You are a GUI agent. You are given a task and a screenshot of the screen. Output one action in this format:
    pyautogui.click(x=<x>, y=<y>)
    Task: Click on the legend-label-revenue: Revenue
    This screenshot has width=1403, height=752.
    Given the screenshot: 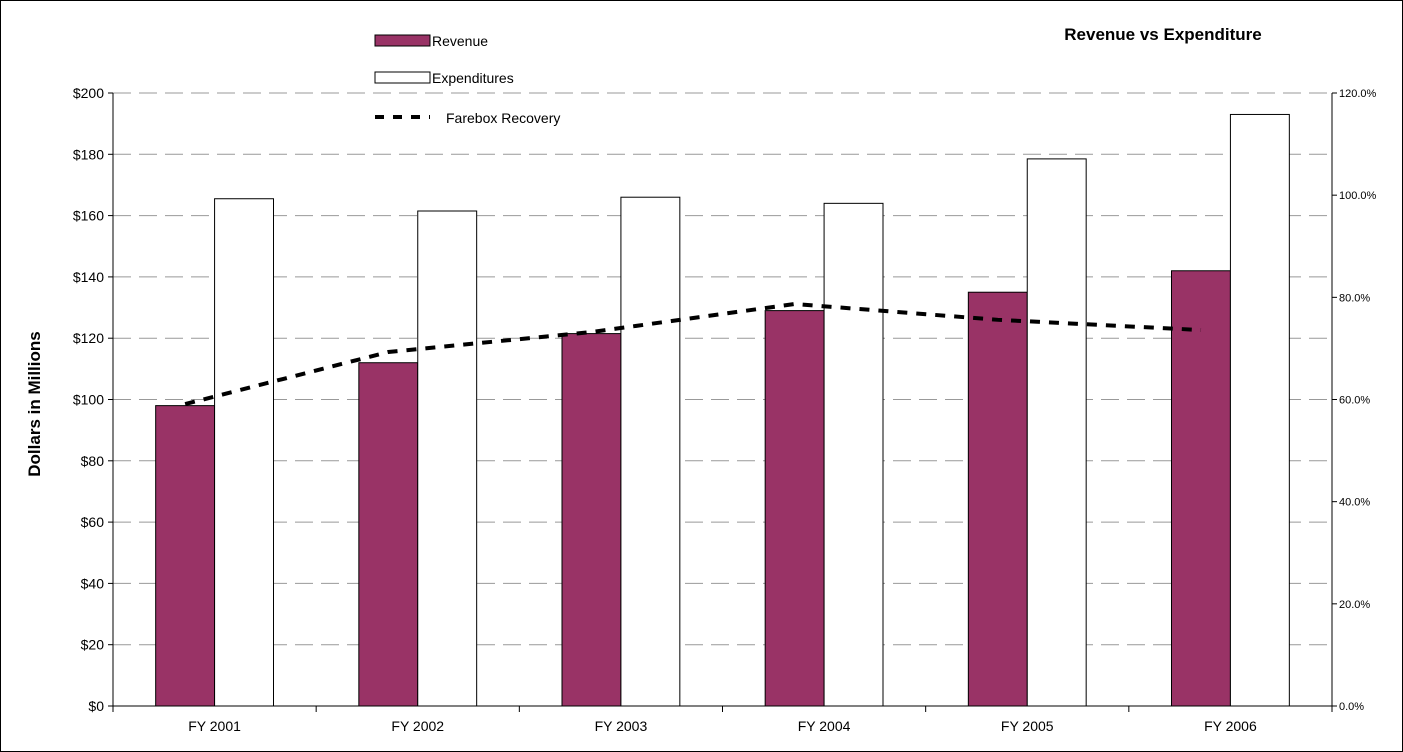 What is the action you would take?
    pyautogui.click(x=460, y=41)
    